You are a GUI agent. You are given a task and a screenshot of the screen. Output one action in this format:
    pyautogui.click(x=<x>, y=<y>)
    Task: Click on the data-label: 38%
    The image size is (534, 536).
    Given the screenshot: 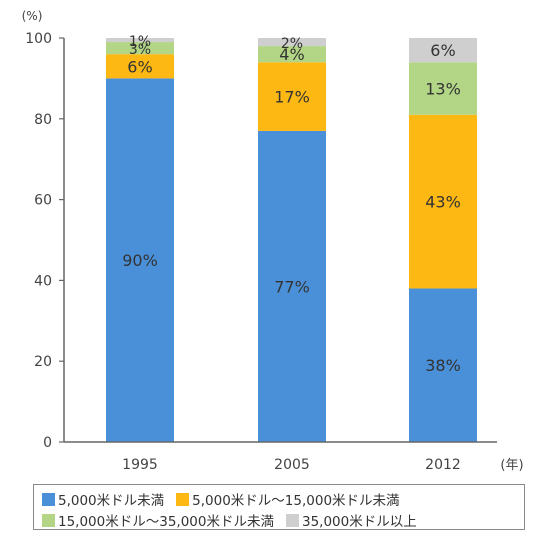 What is the action you would take?
    pyautogui.click(x=443, y=365)
    